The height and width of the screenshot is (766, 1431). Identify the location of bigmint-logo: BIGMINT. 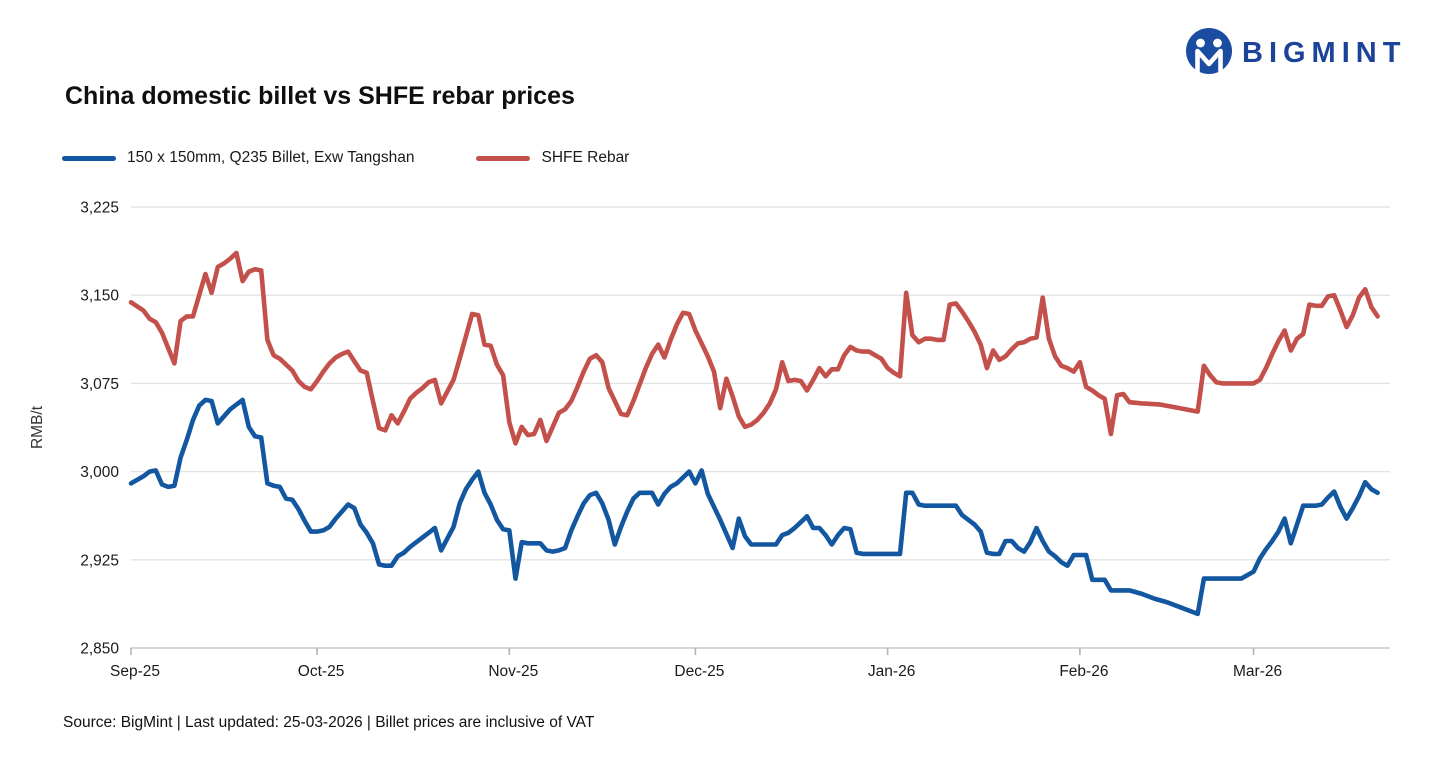
(1295, 53).